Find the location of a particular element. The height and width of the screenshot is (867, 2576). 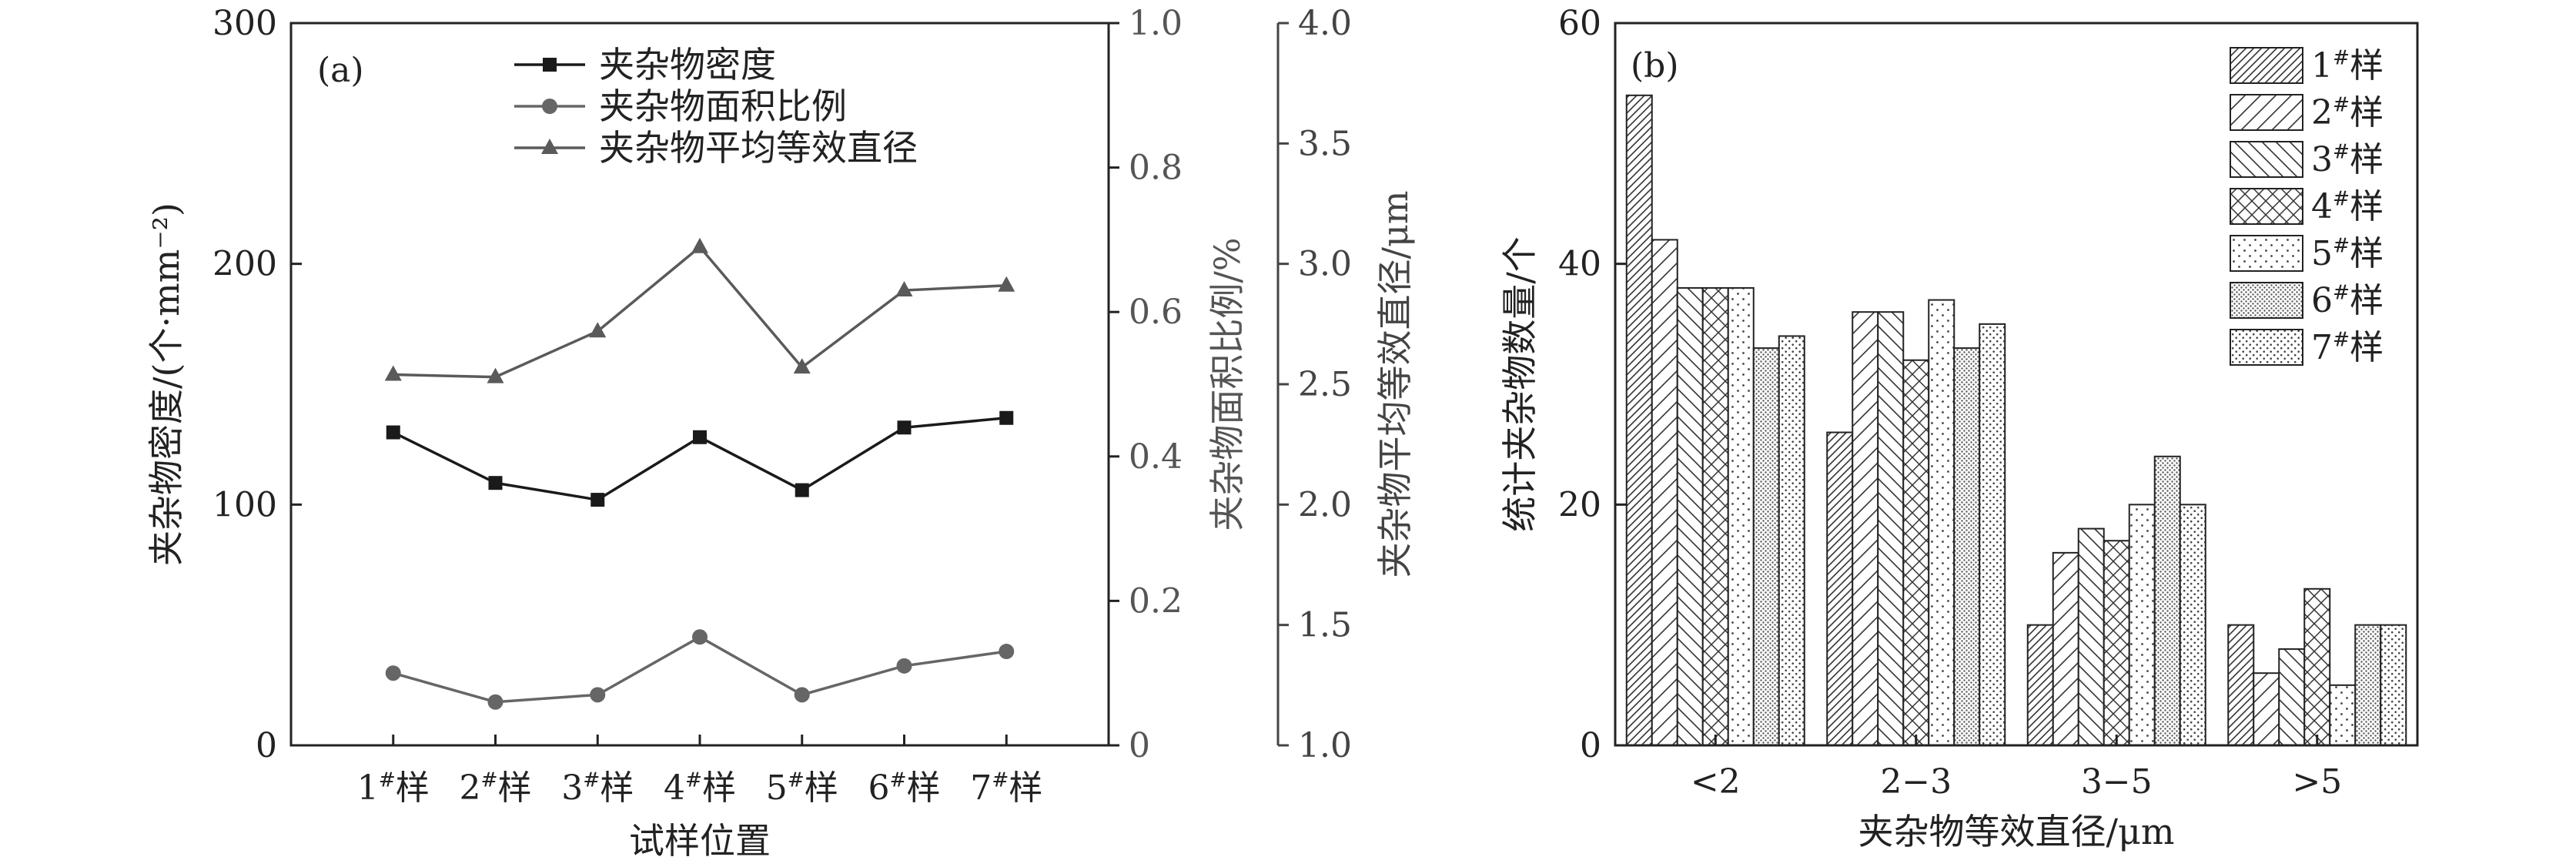

panel-a-x-tick-label: 6#样 is located at coordinates (904, 788).